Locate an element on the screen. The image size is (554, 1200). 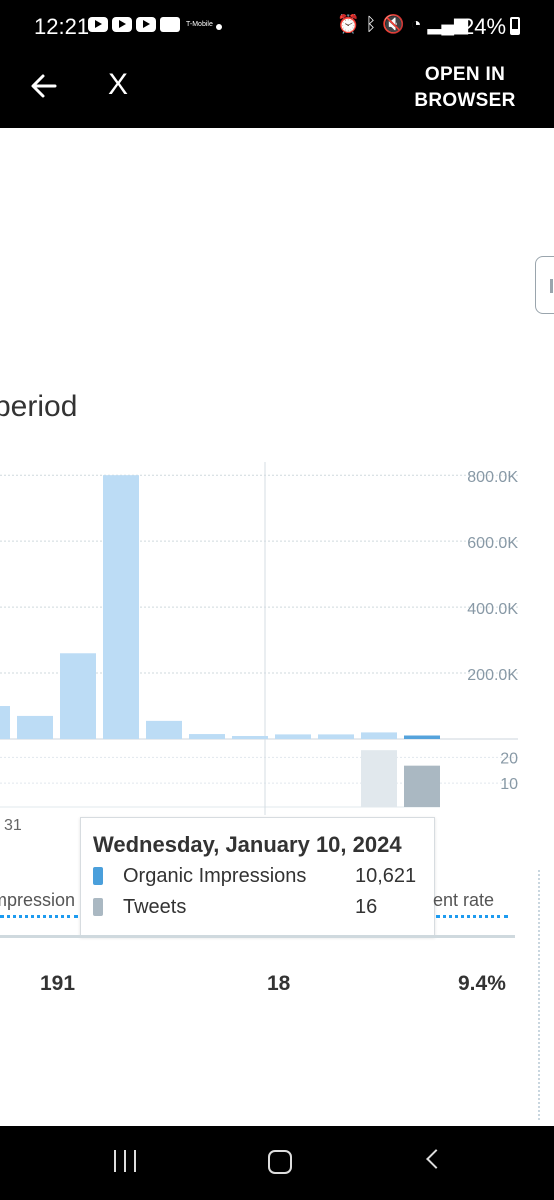
system-nav-bar is located at coordinates (277, 1163).